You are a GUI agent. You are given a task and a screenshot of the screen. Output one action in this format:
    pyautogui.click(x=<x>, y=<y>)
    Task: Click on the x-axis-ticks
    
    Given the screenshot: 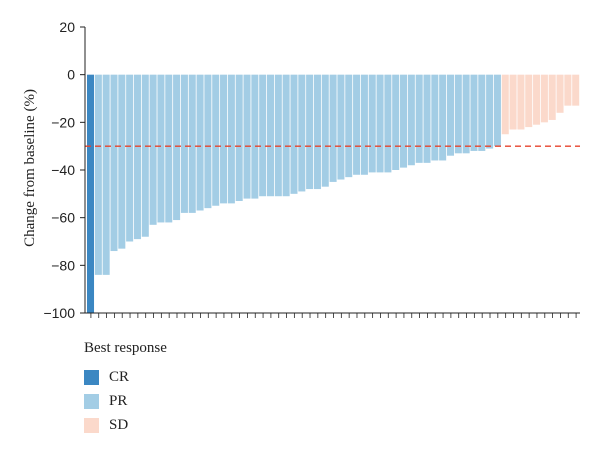 What is the action you would take?
    pyautogui.click(x=333, y=315)
    